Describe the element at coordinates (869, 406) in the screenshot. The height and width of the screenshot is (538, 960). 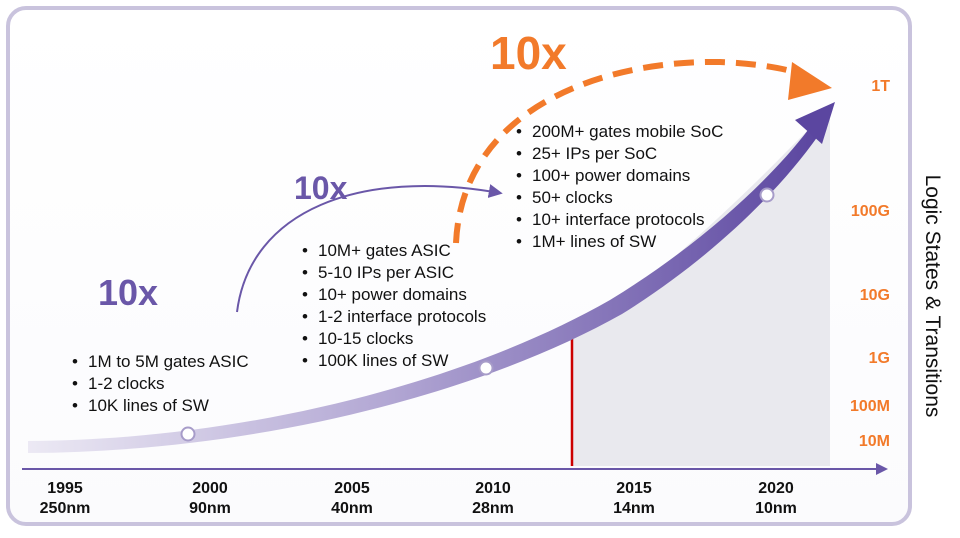
I see `y-label-100m: 100M` at that location.